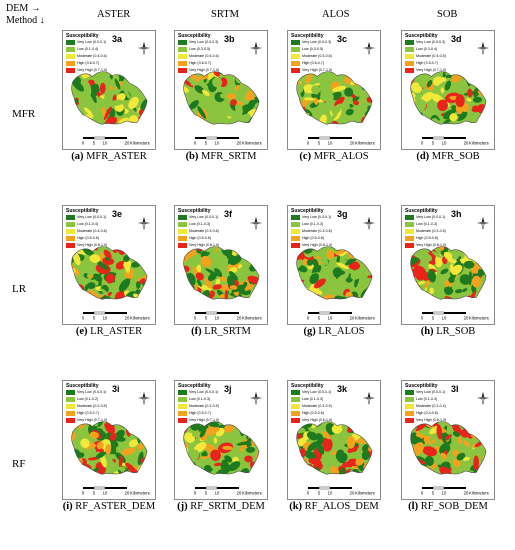 The image size is (515, 550). I want to click on legend-label: Moderate (0.3-0.6), so click(204, 231).